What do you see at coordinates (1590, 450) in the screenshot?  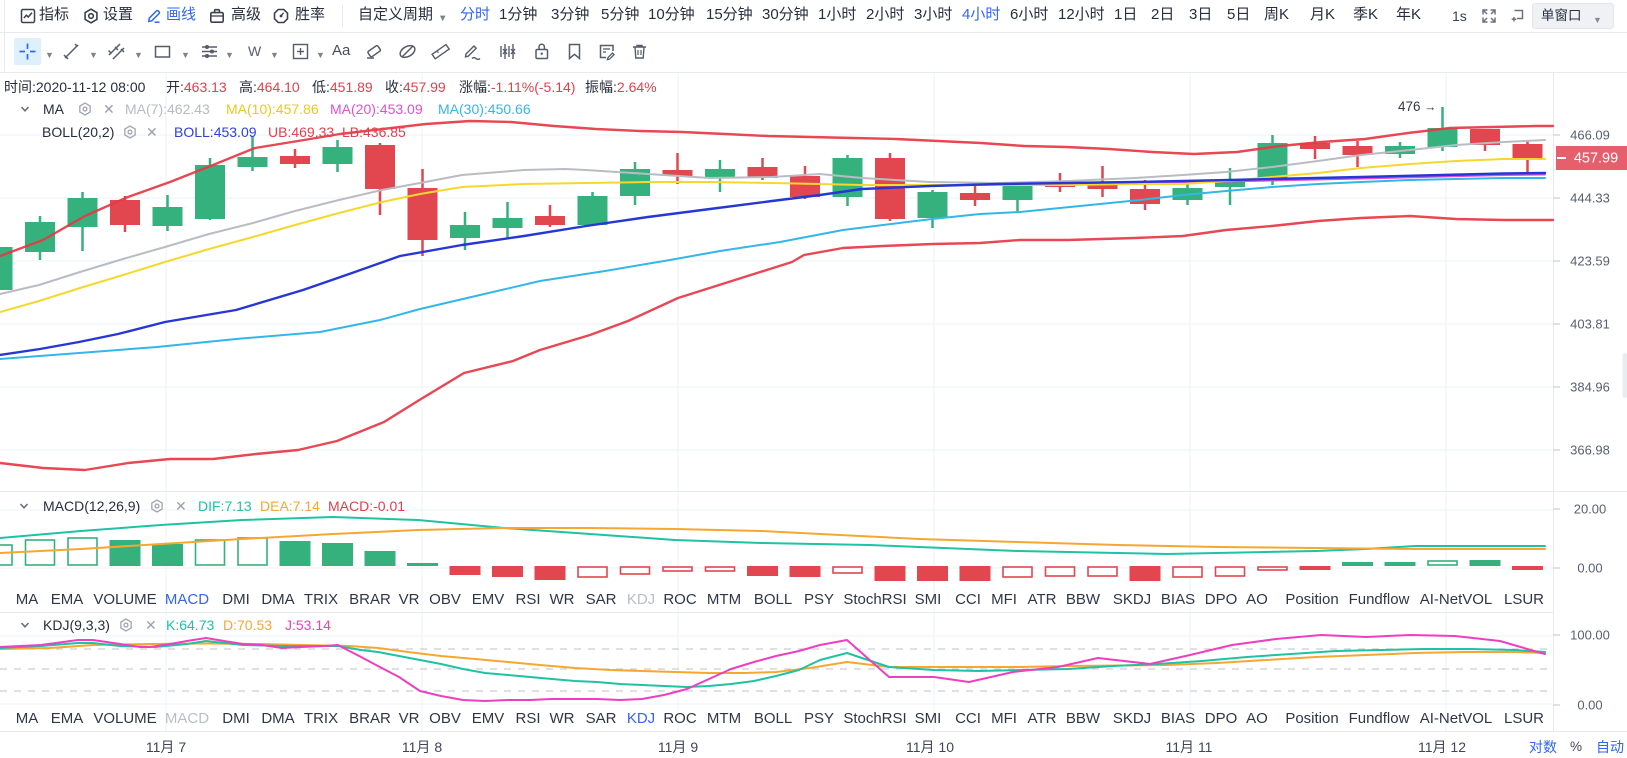 I see `svg-text: 366.98` at bounding box center [1590, 450].